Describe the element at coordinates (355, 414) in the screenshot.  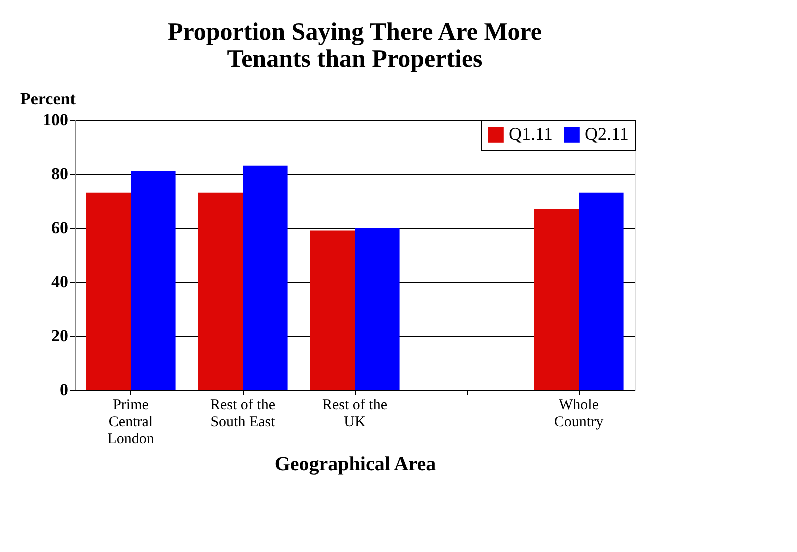
I see `x-tick-label: Rest of the UK` at that location.